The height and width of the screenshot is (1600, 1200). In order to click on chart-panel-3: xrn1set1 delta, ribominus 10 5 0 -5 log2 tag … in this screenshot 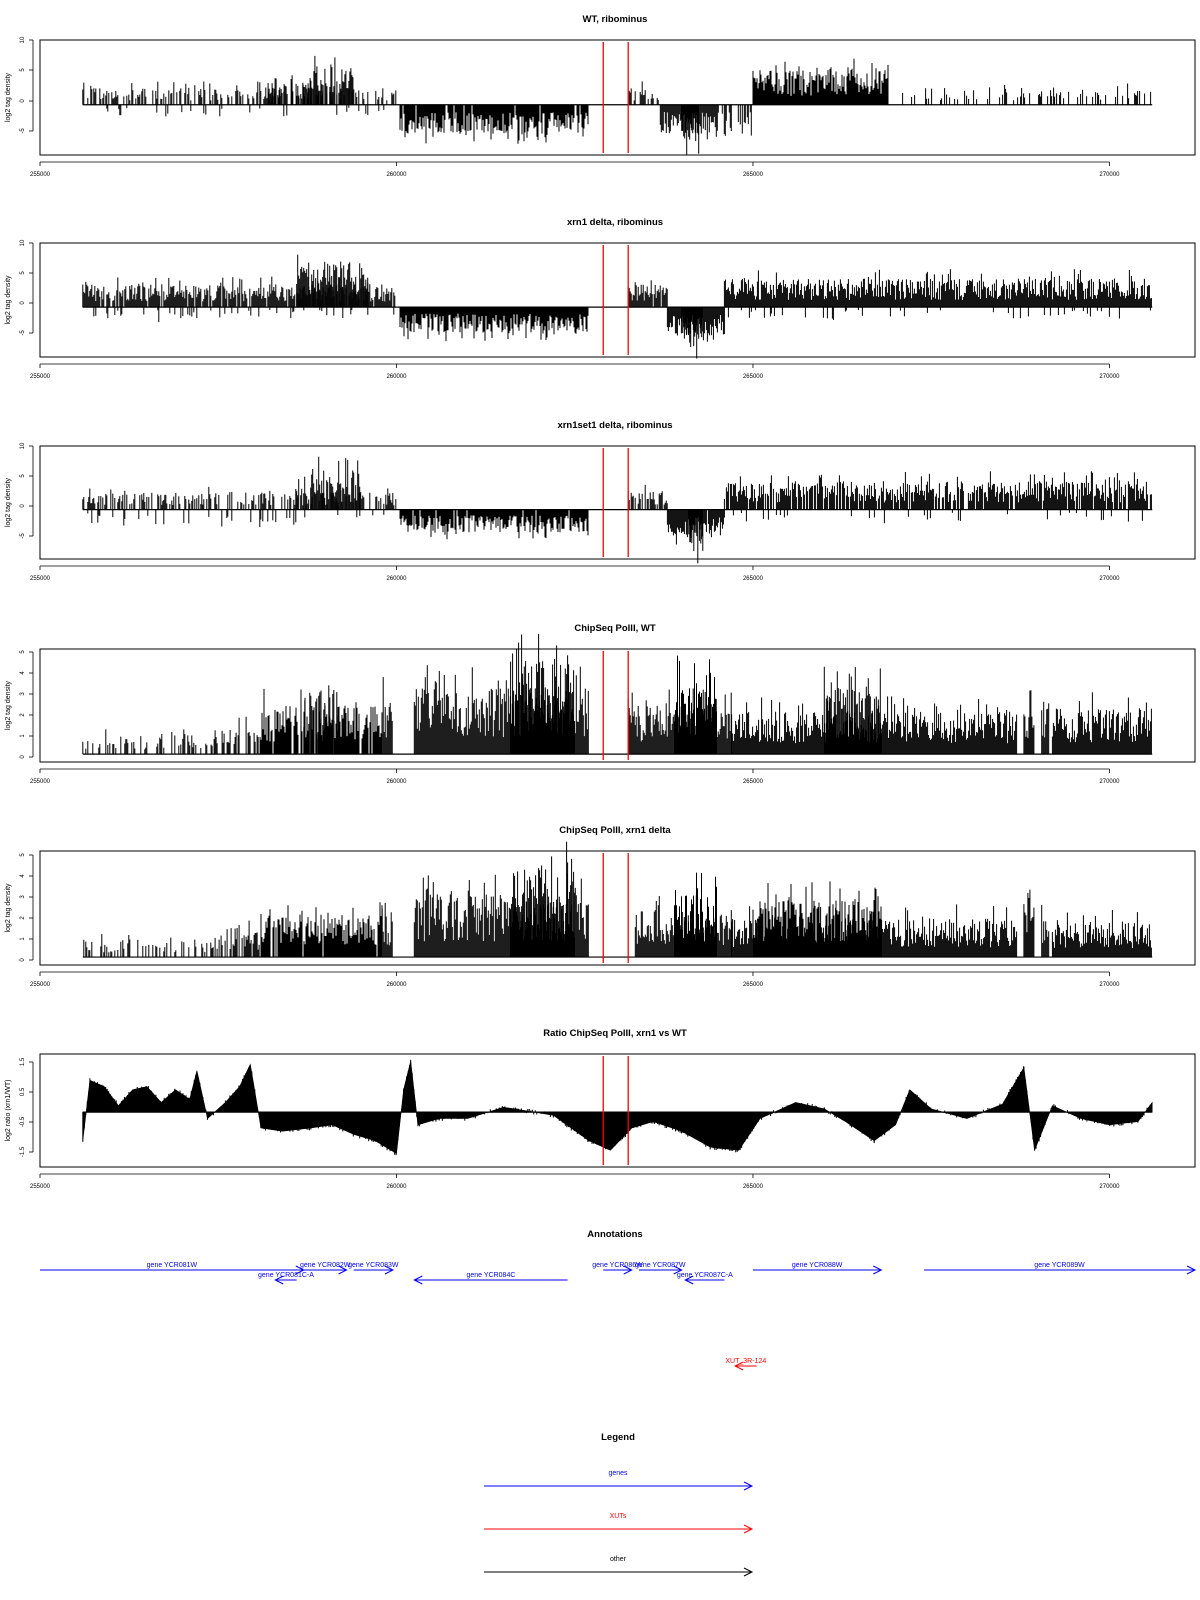, I will do `click(600, 501)`.